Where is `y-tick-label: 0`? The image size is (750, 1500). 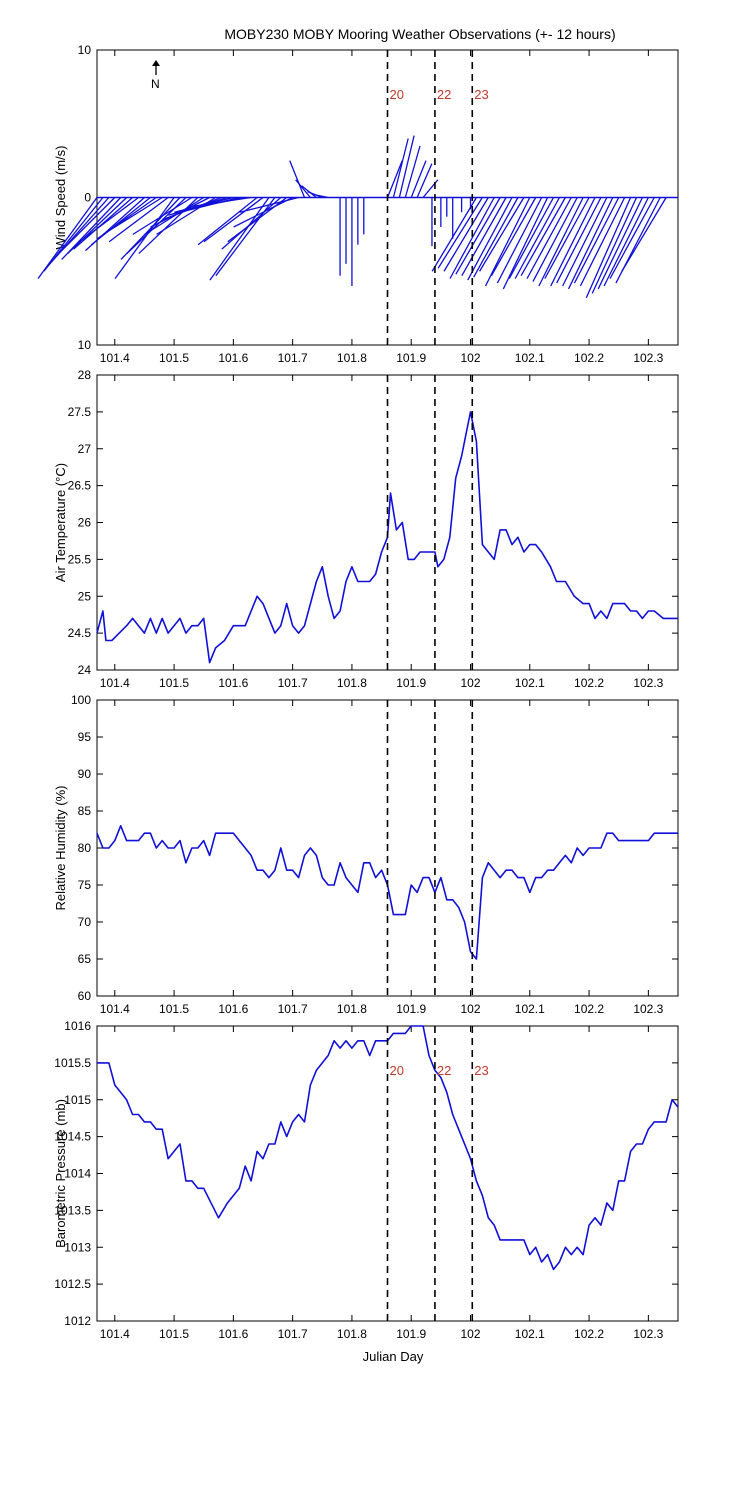
y-tick-label: 0 is located at coordinates (87, 198).